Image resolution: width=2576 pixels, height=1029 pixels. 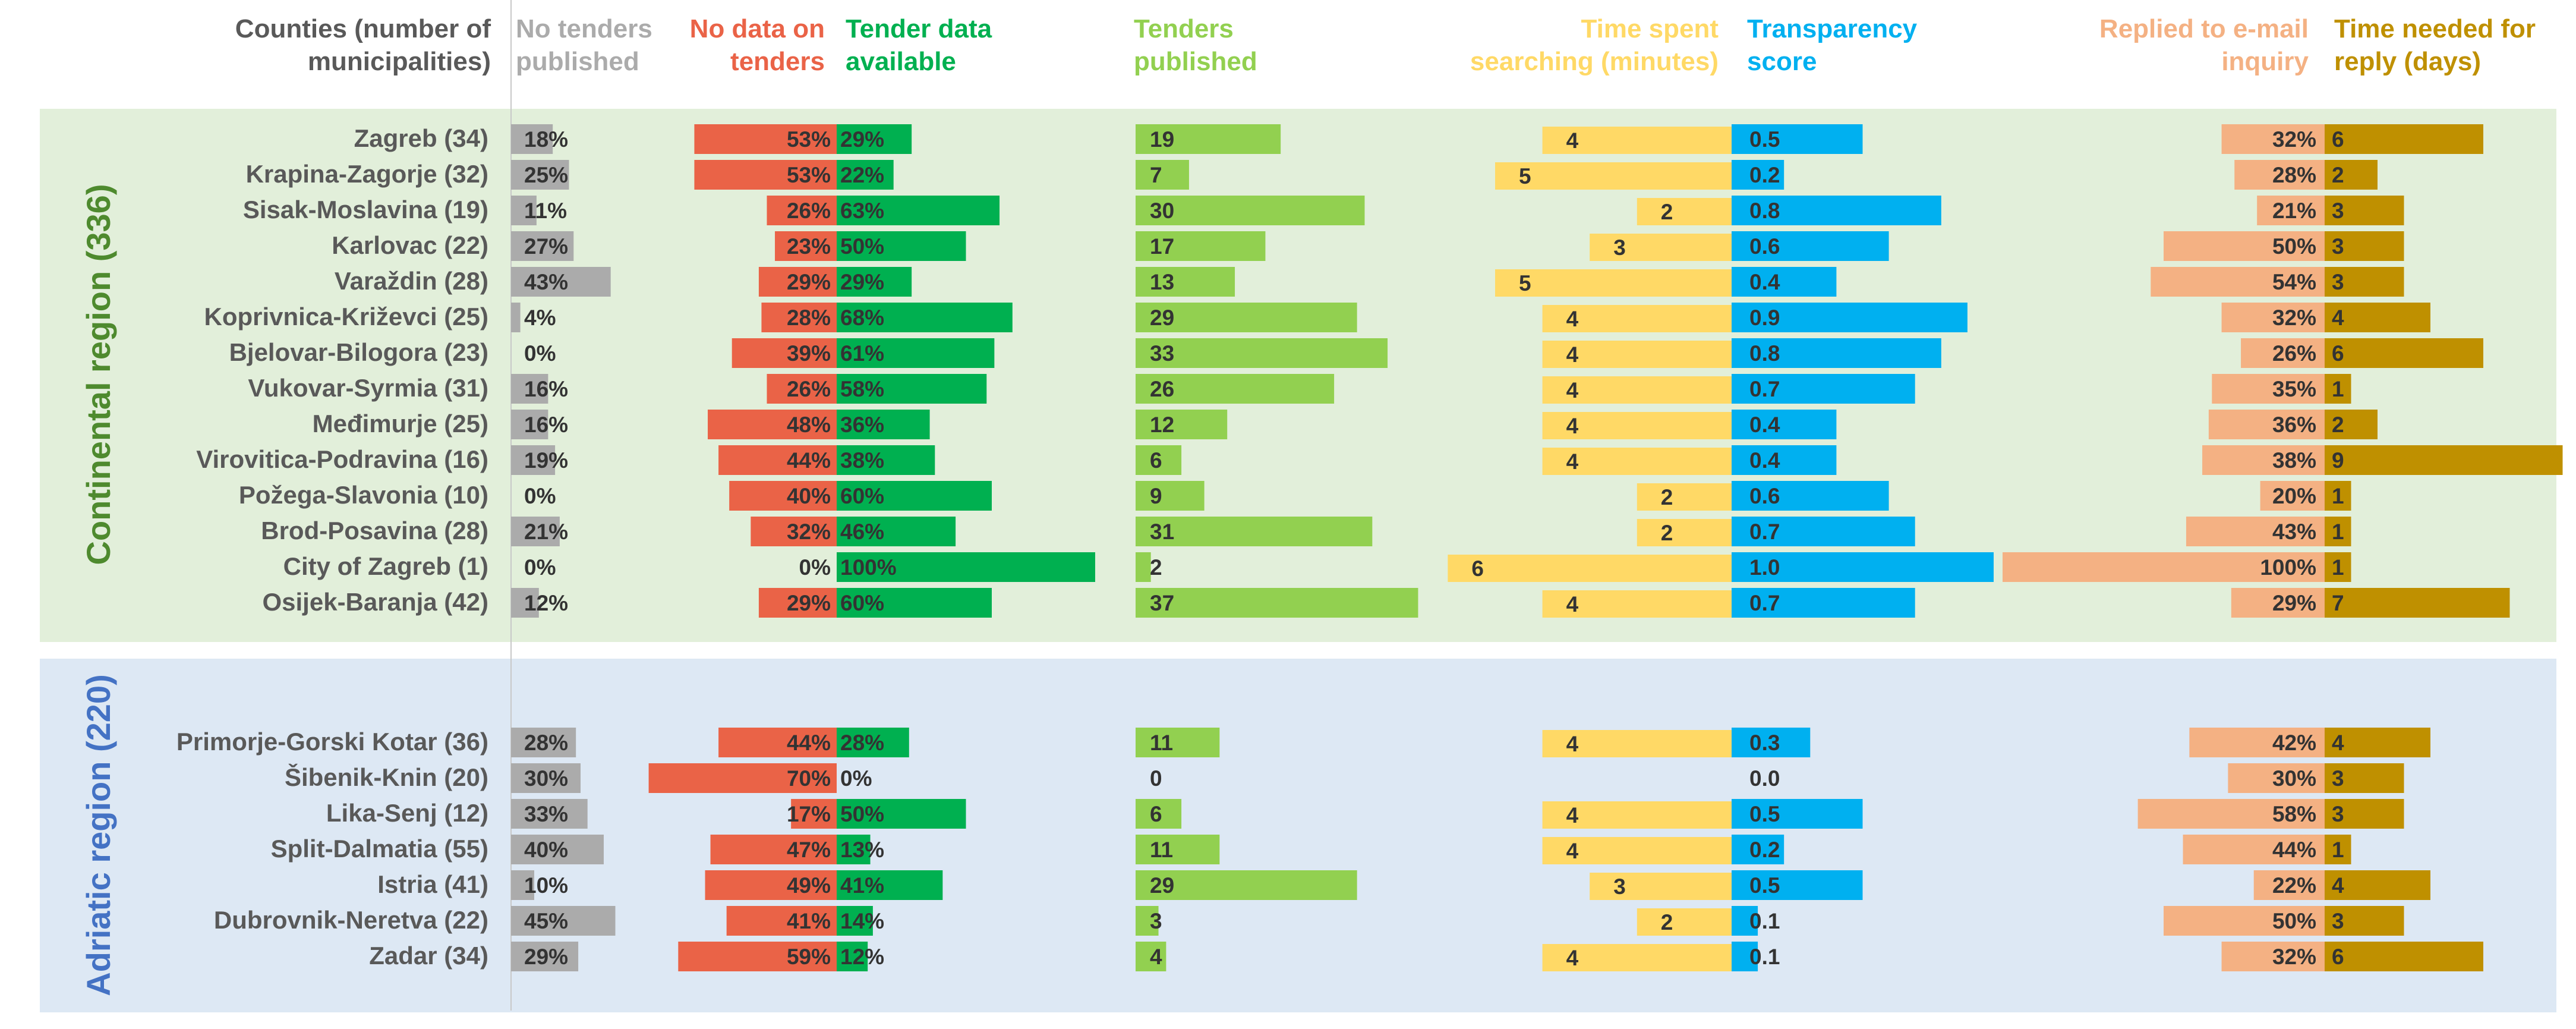 What do you see at coordinates (1650, 28) in the screenshot?
I see `header-time-spent-line1: Time spent` at bounding box center [1650, 28].